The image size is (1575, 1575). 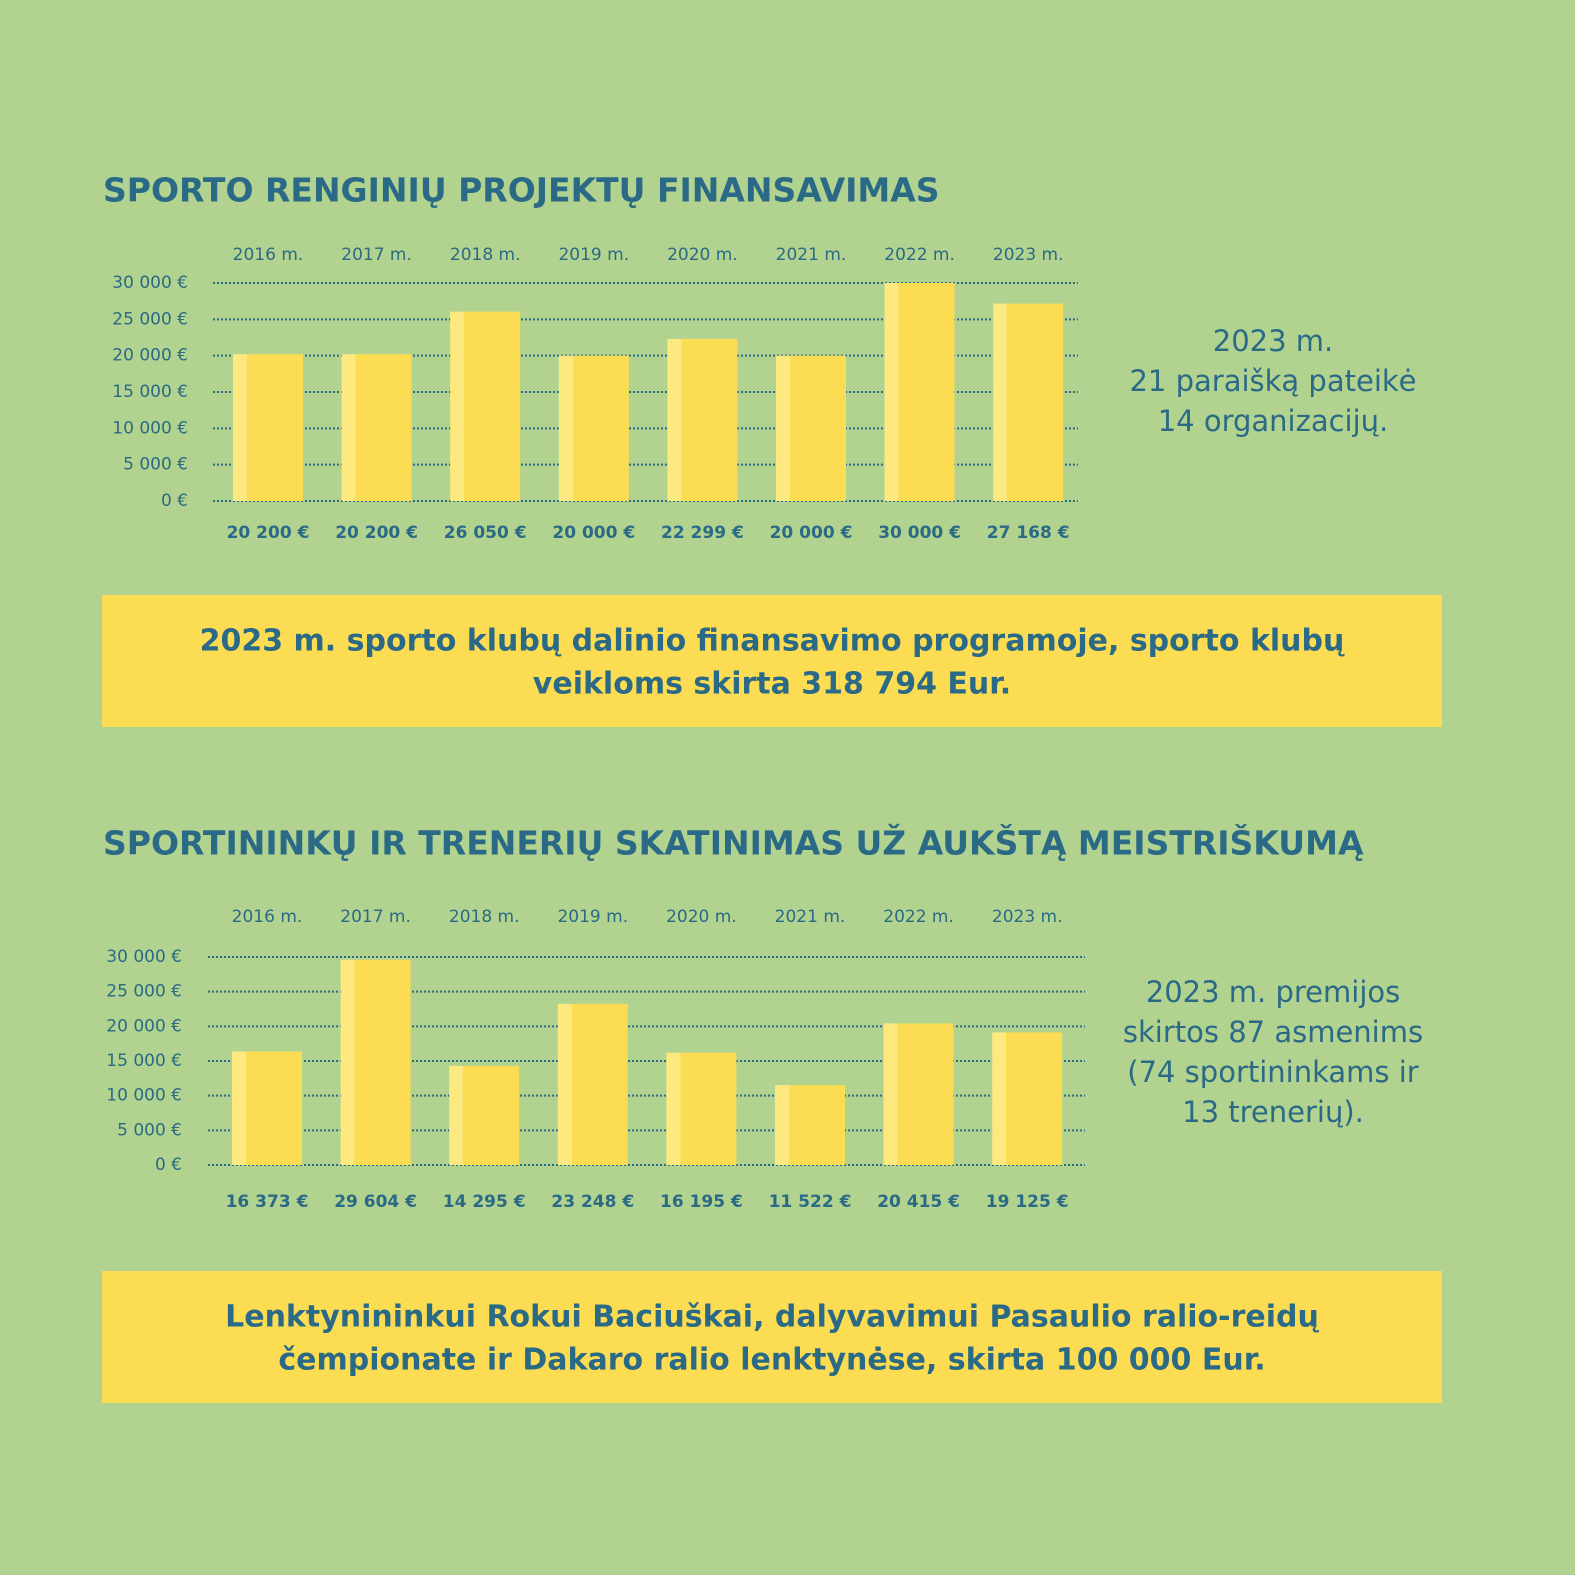 What do you see at coordinates (521, 190) in the screenshot?
I see `chart-title: SPORTO RENGINIŲ PROJEKTŲ FINANSAVIMAS` at bounding box center [521, 190].